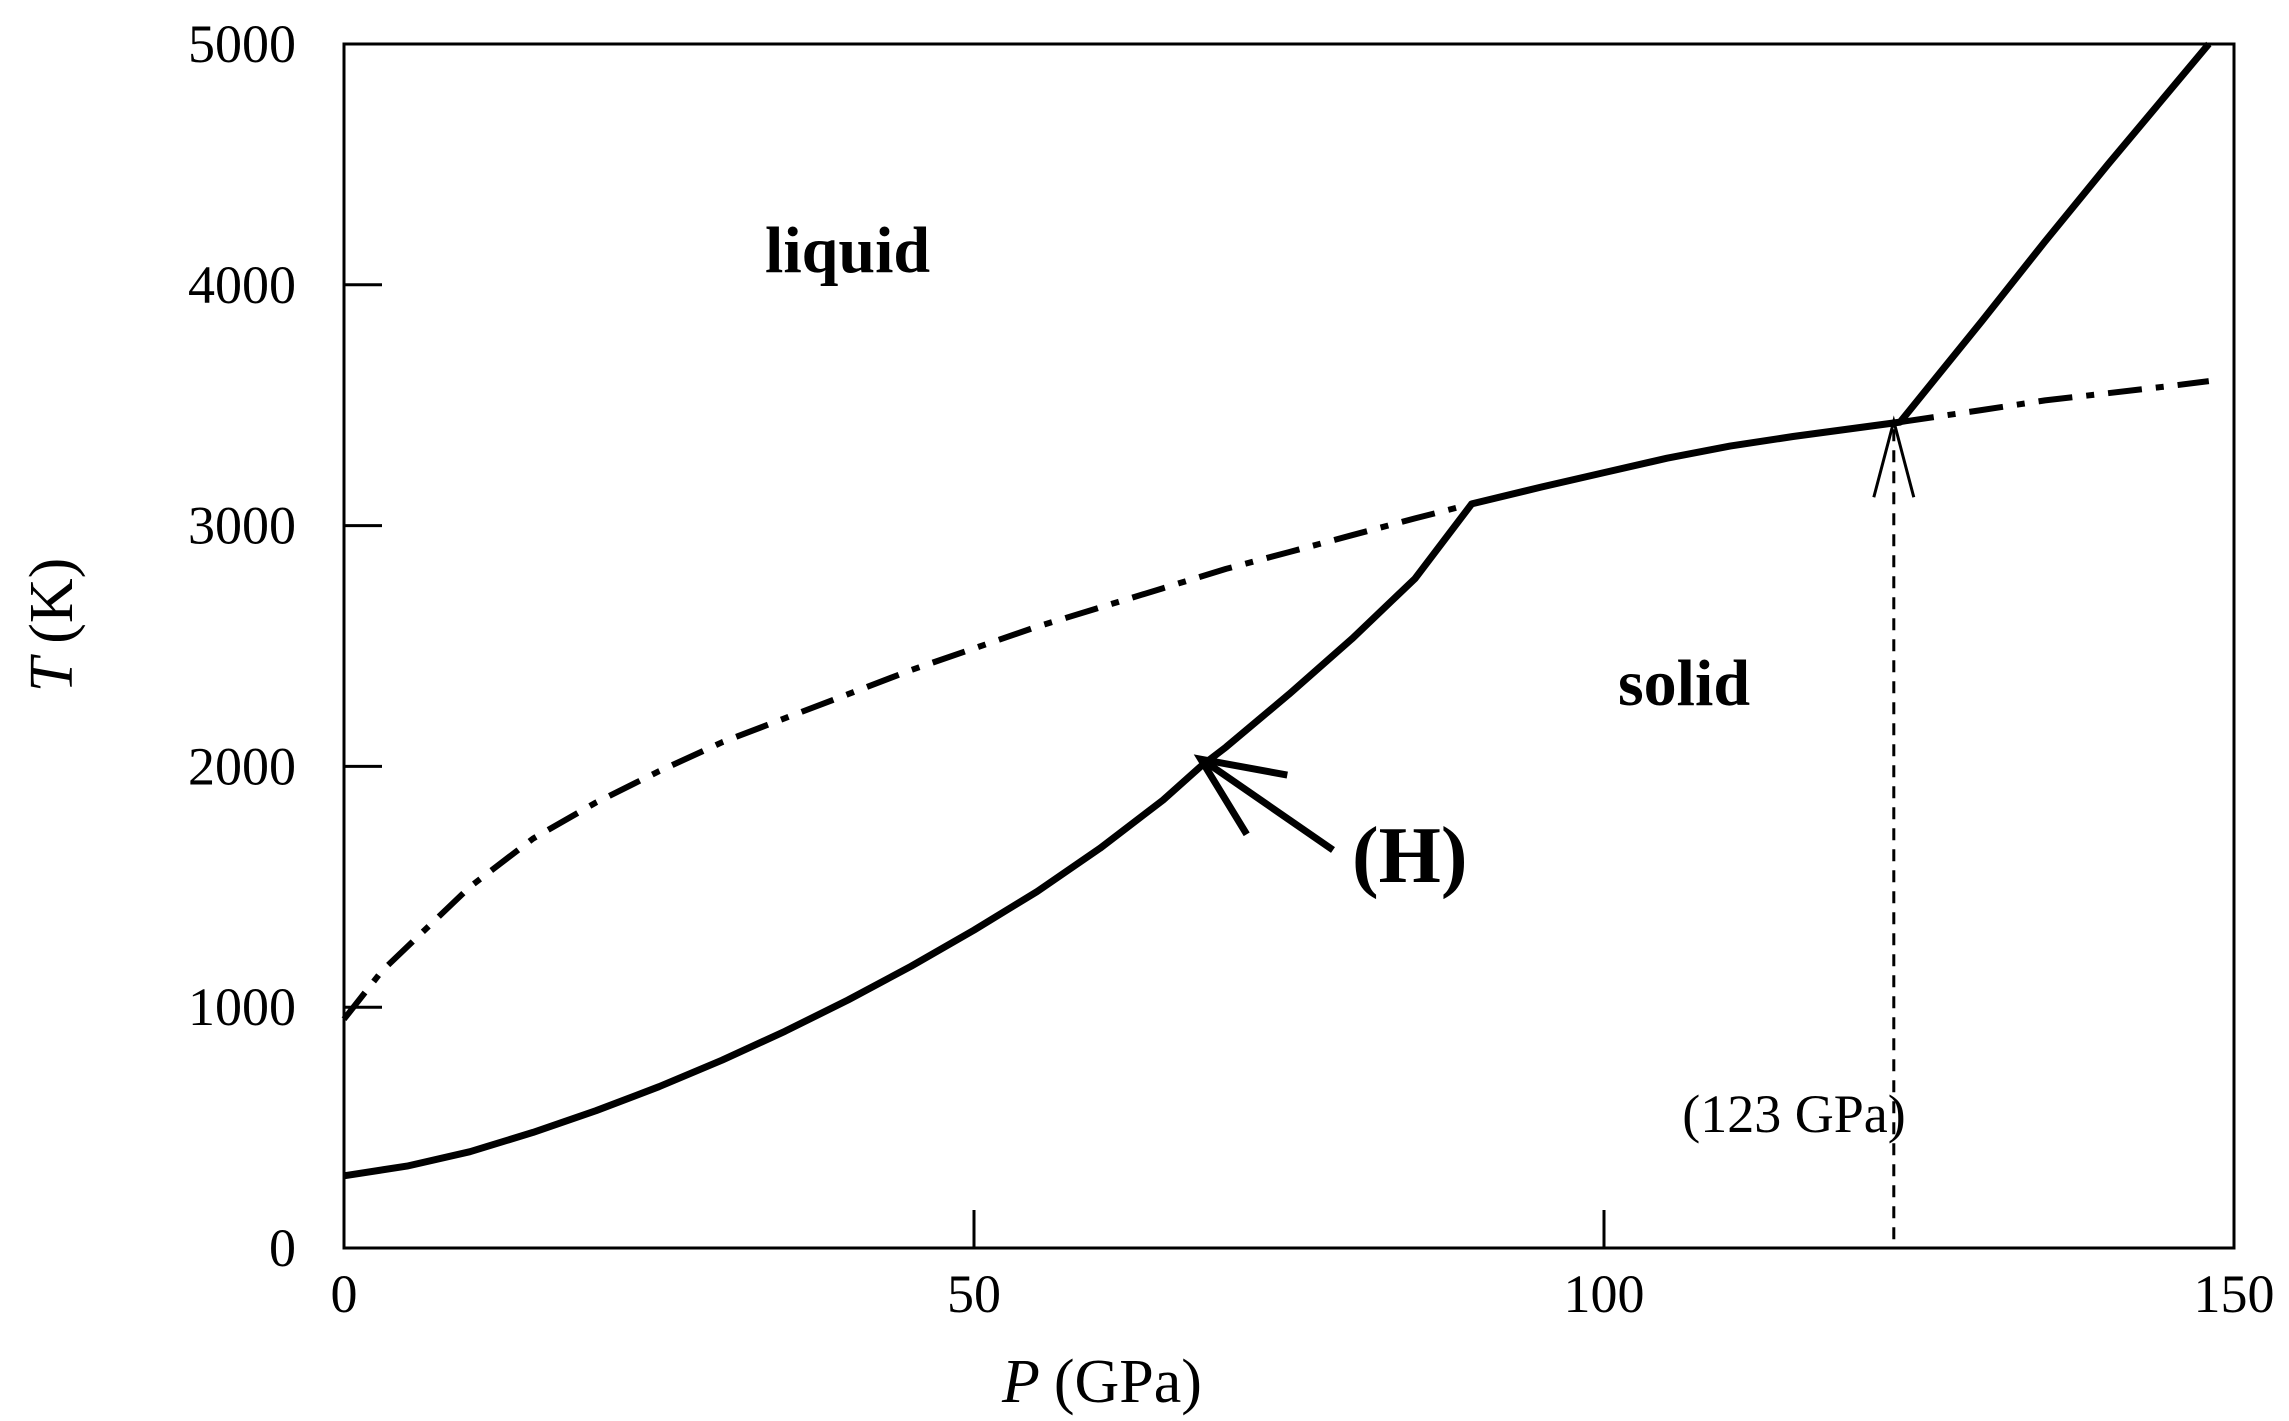  I want to click on x-tick-label: 0, so click(344, 1294).